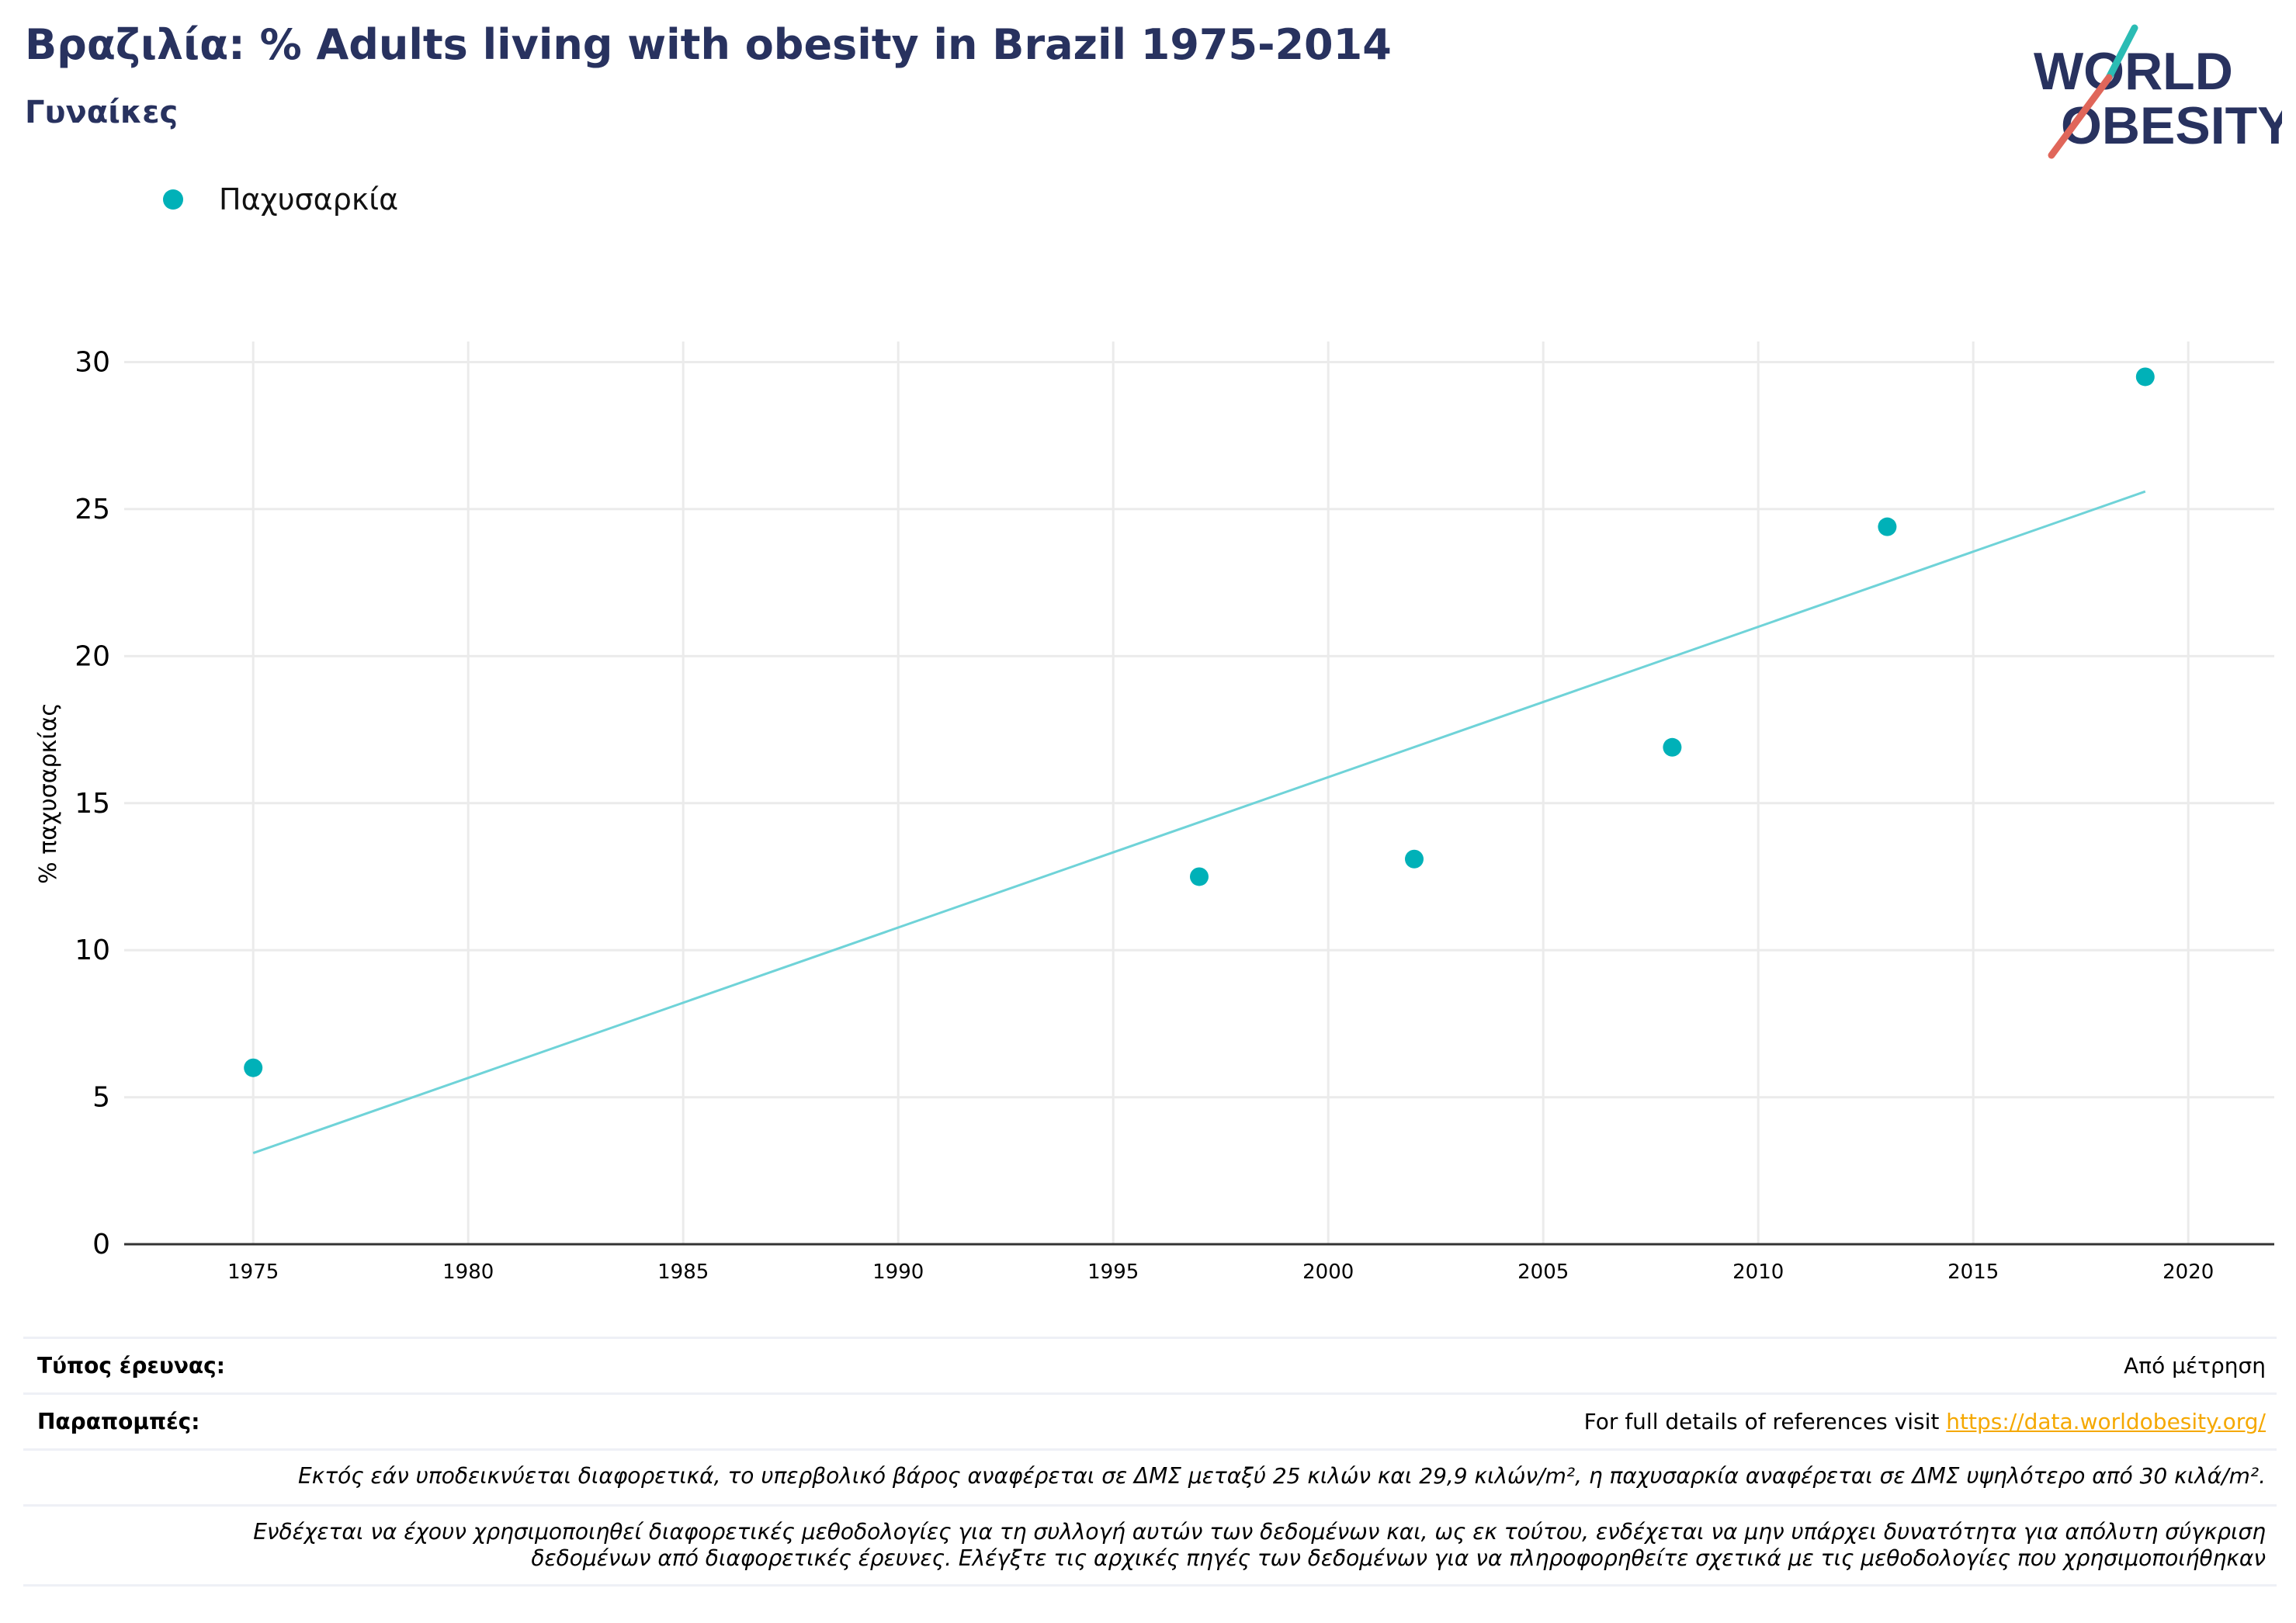  Describe the element at coordinates (173, 199) in the screenshot. I see `legend-marker` at that location.